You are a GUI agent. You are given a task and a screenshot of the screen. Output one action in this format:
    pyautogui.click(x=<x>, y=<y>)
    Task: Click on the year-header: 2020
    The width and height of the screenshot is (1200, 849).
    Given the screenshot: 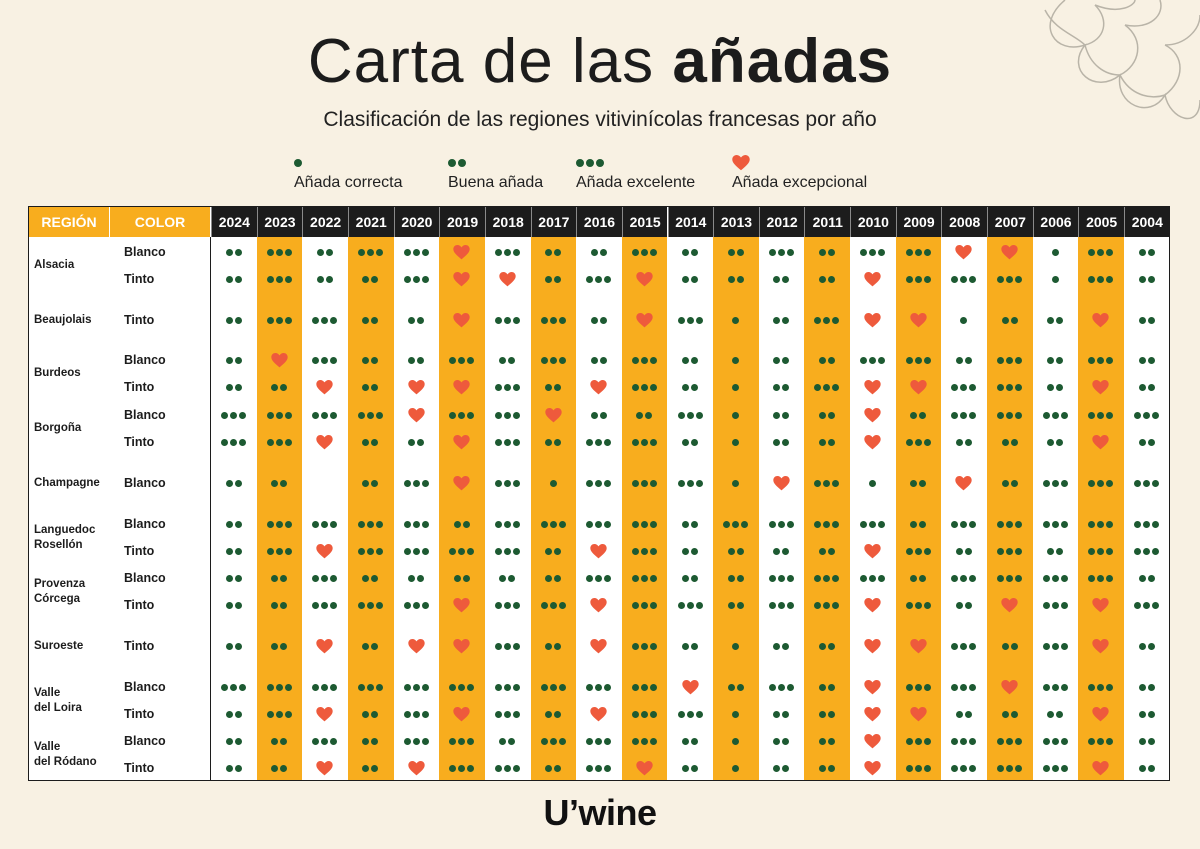 What is the action you would take?
    pyautogui.click(x=416, y=222)
    